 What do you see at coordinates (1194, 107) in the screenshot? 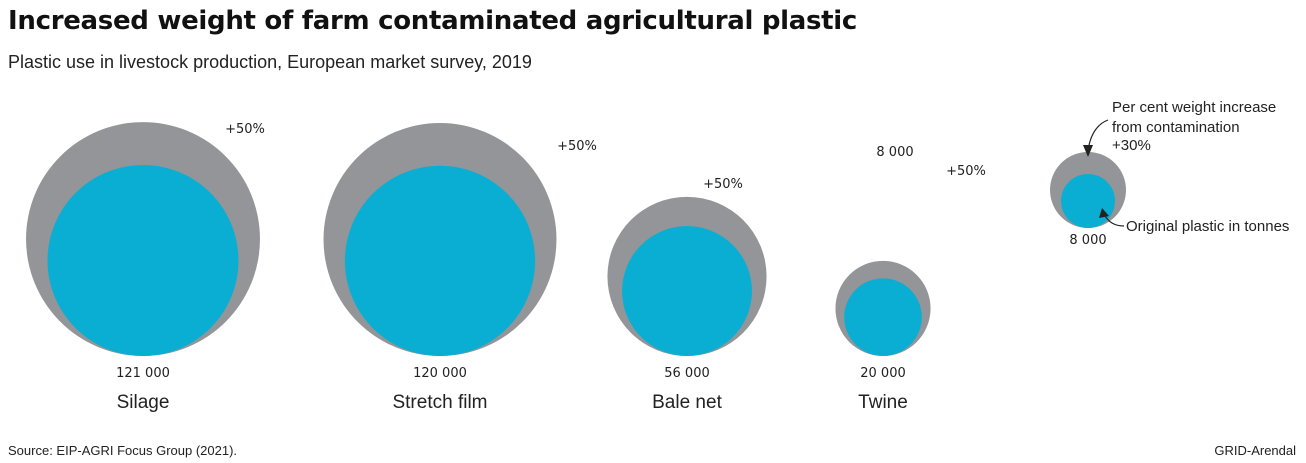
I see `legend-increase-caption-line1: Per cent weight increase` at bounding box center [1194, 107].